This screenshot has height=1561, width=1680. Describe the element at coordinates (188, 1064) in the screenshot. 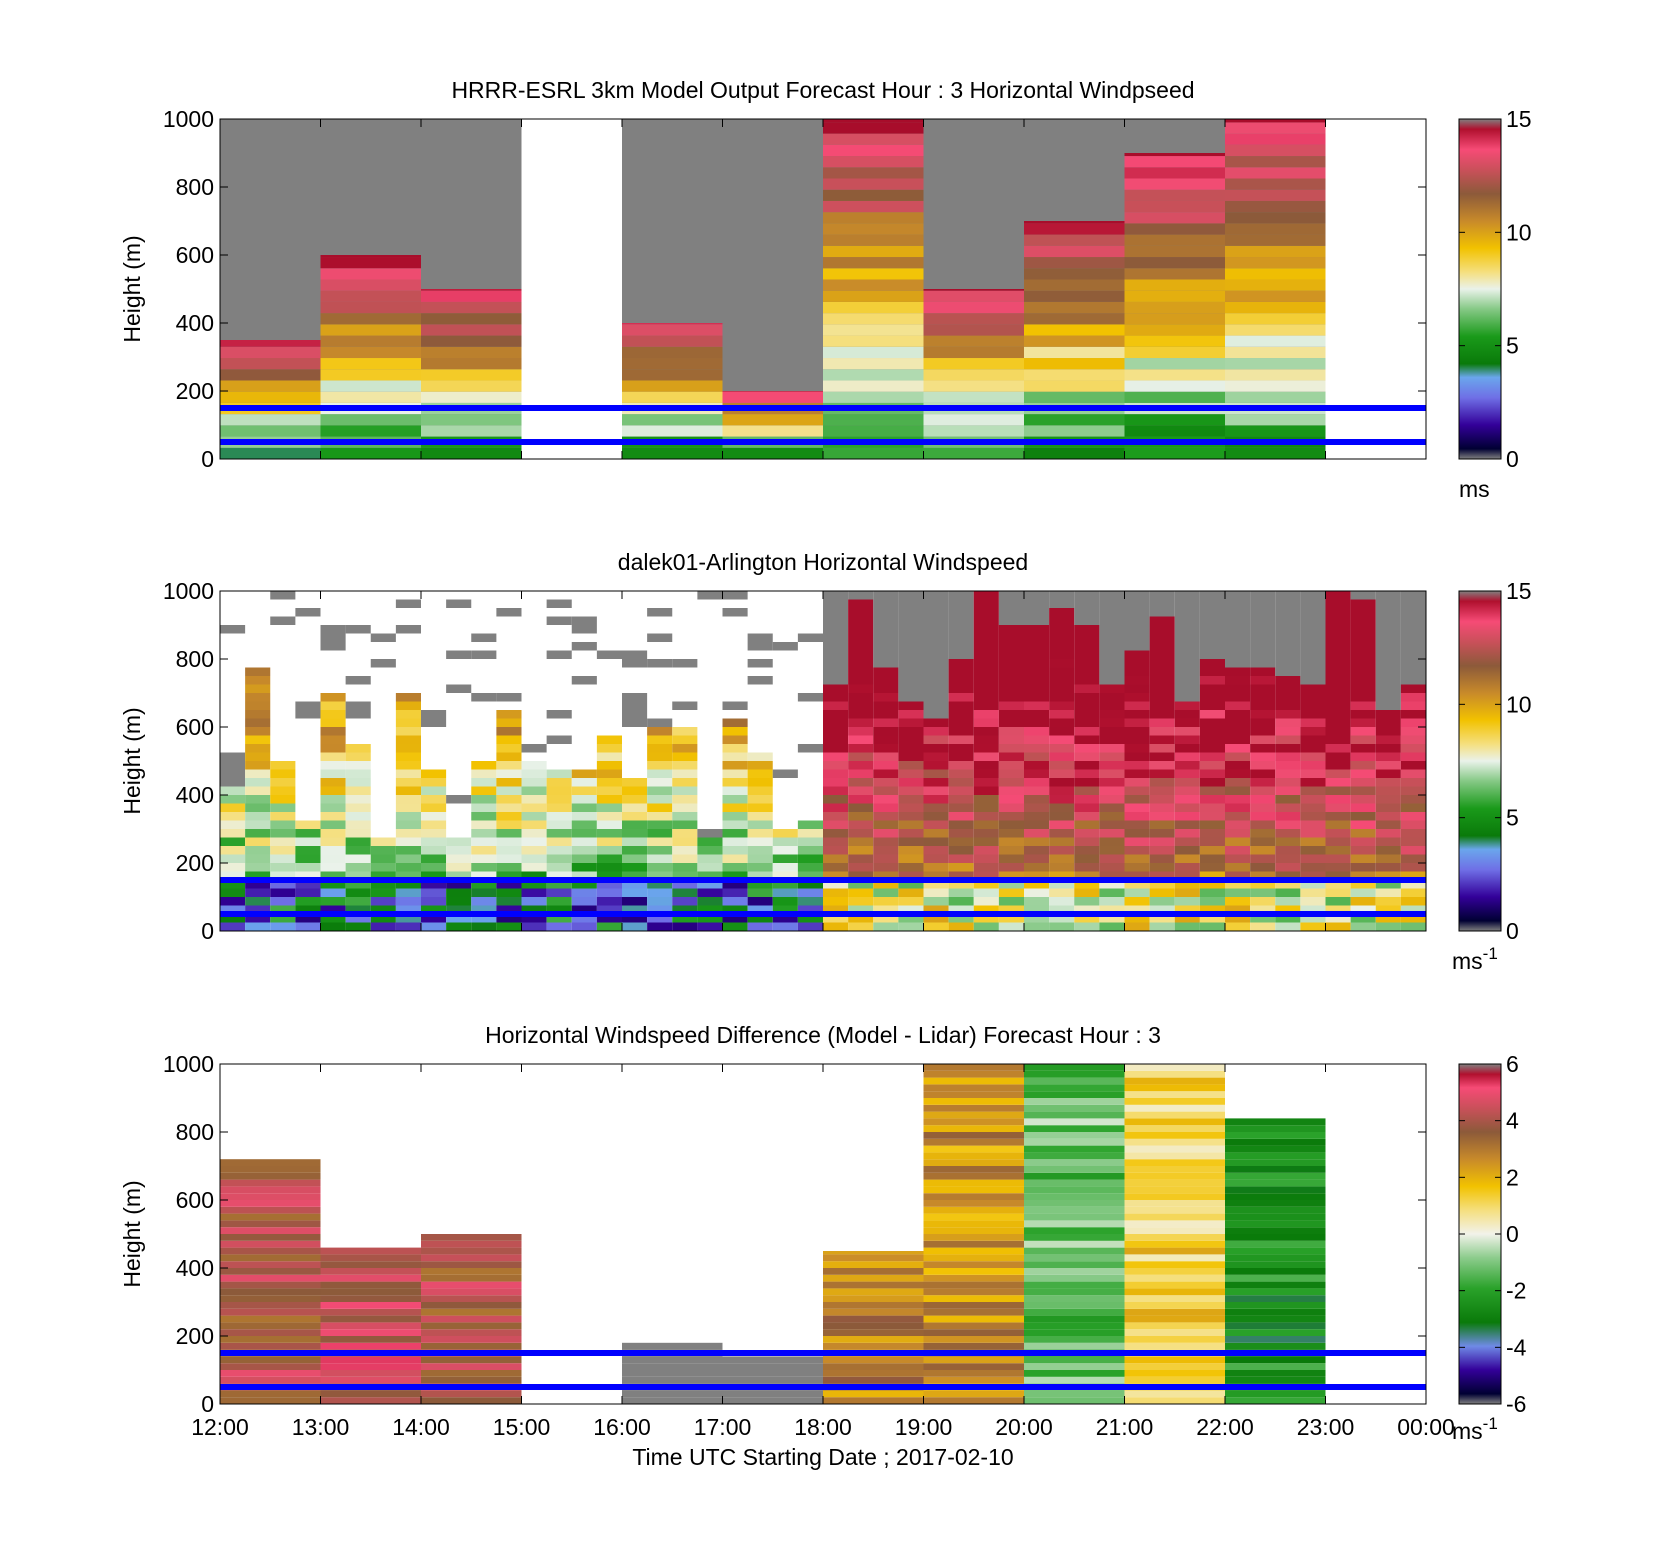

I see `y-tick-label: 1000` at that location.